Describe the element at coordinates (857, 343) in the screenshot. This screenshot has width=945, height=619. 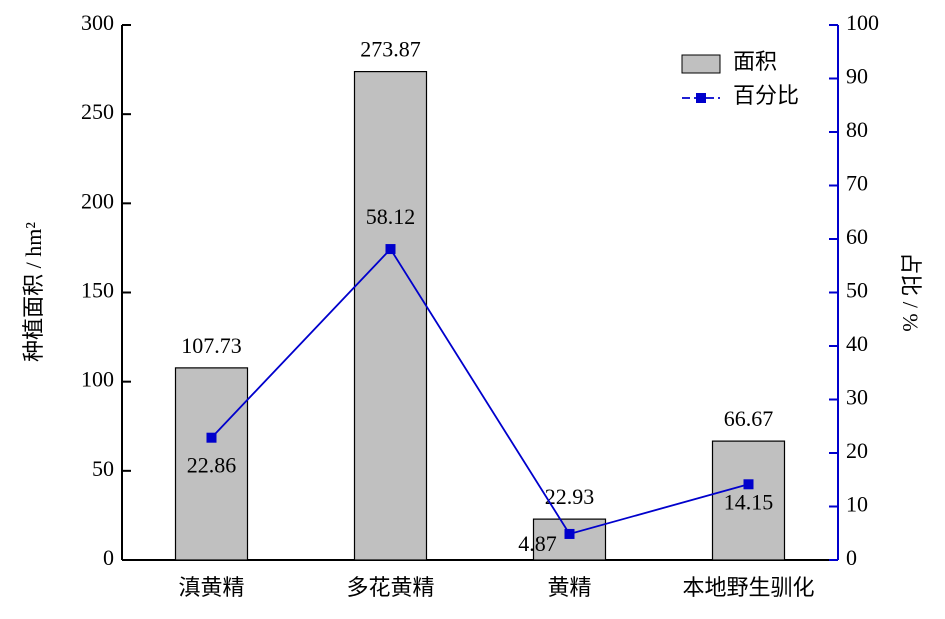
I see `y2-tick-label: 40` at that location.